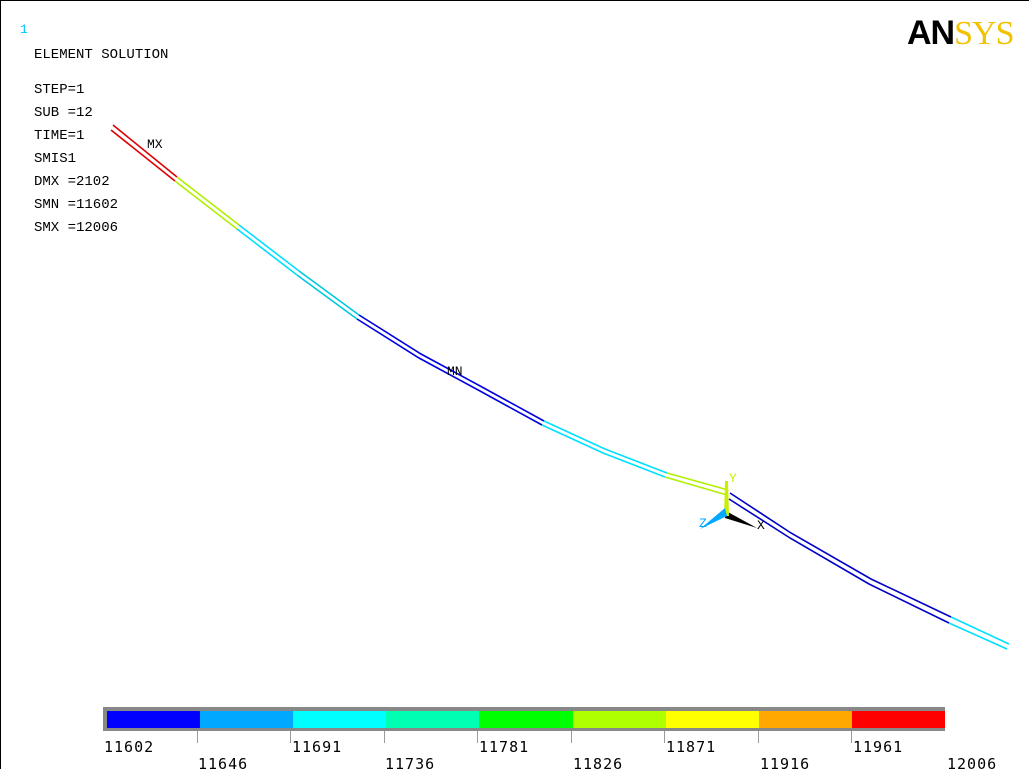 This screenshot has width=1029, height=769. I want to click on segment-yellow-green-2-edge-bottom, so click(696, 486).